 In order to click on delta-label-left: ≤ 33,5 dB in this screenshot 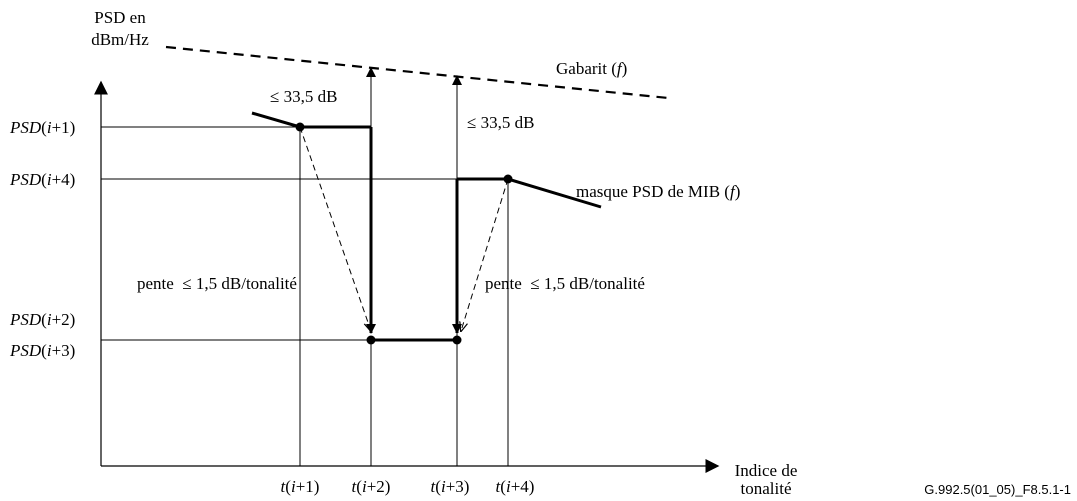, I will do `click(303, 96)`.